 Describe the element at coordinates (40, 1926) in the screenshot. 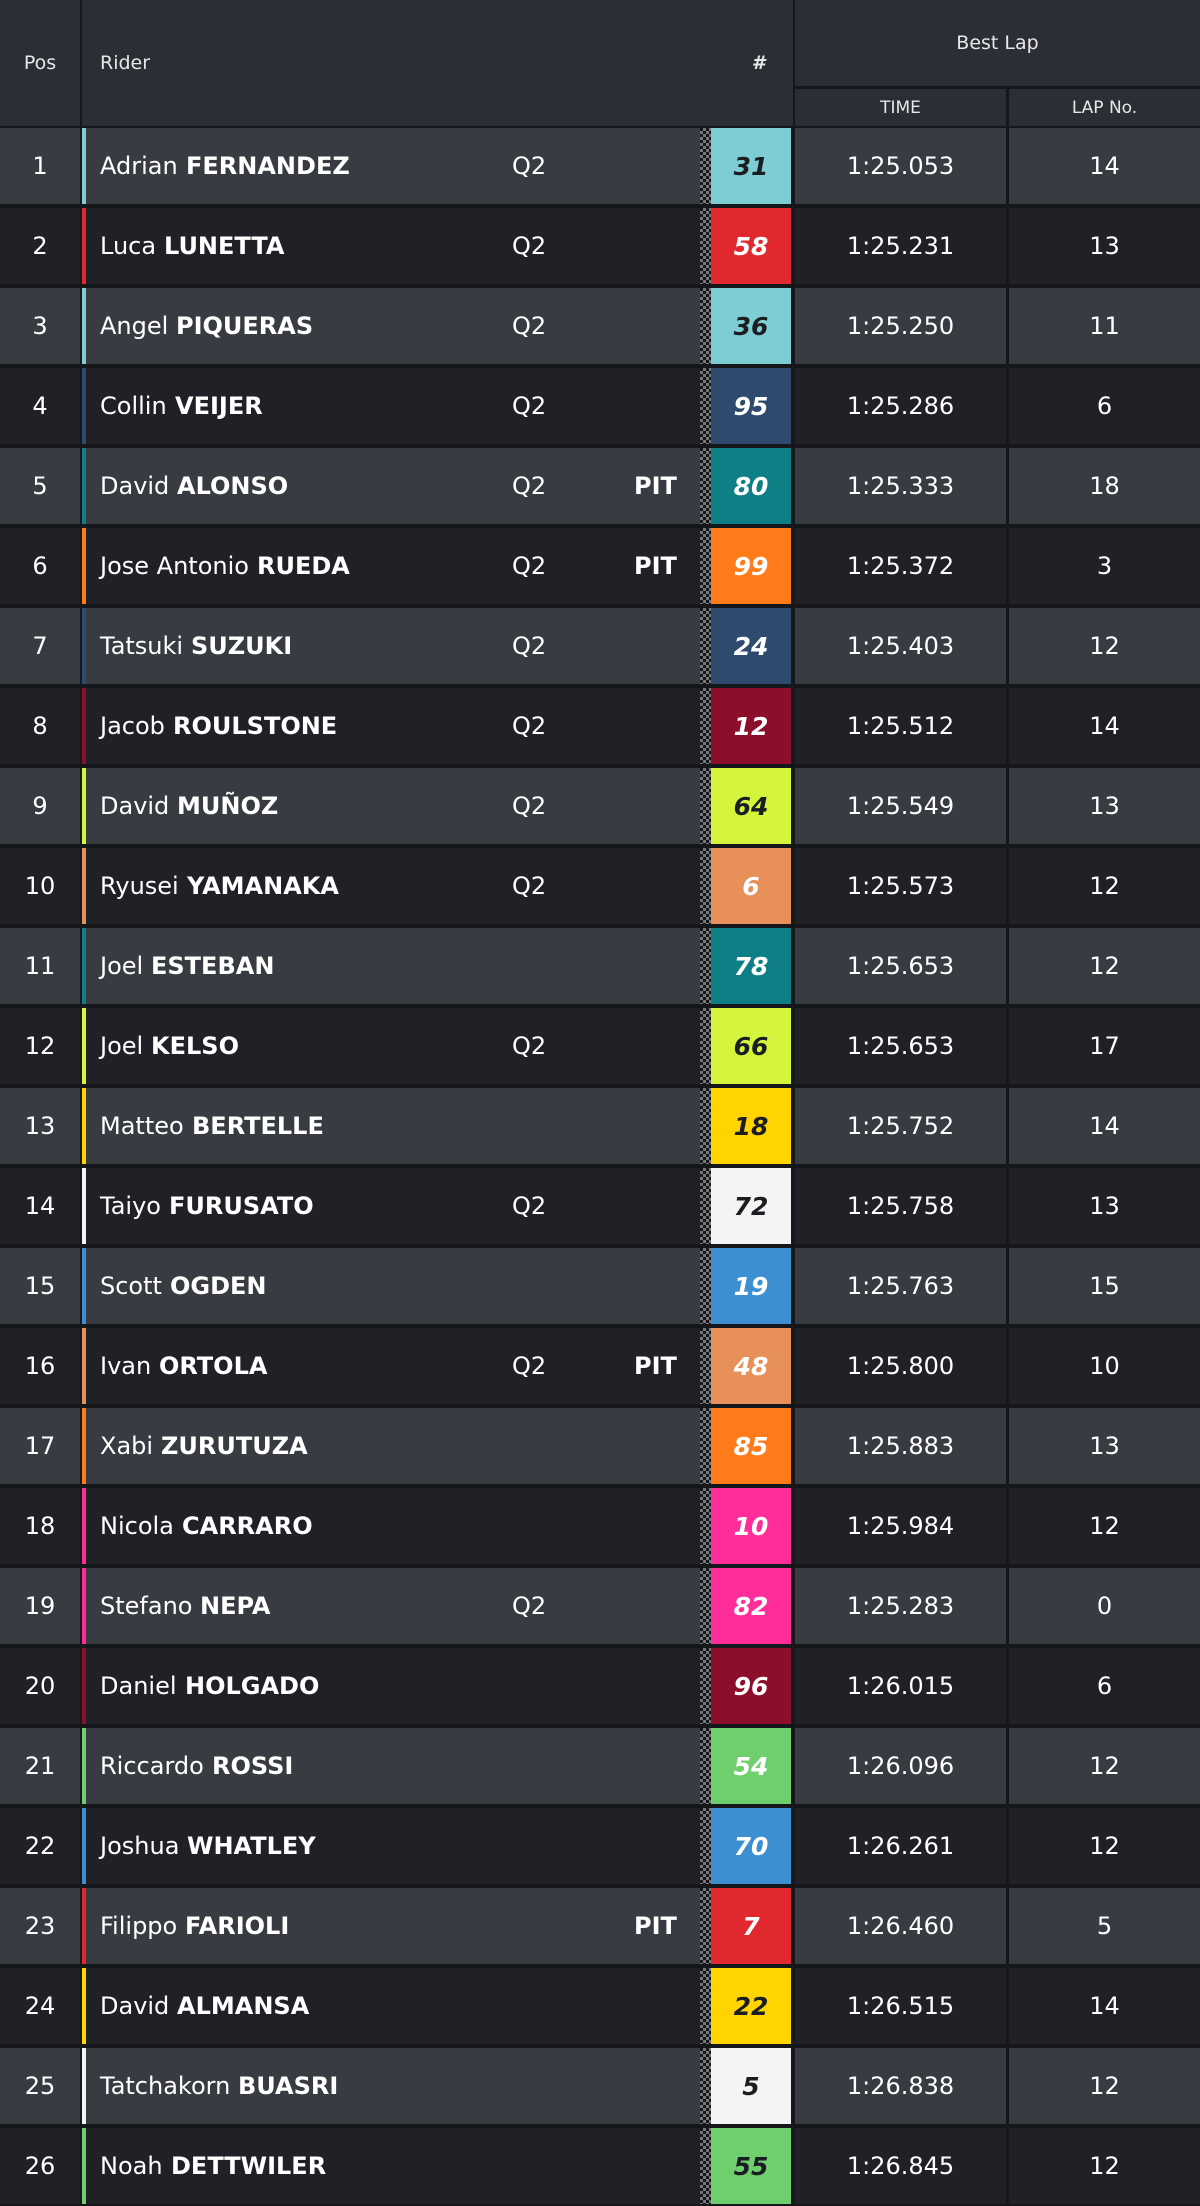

I see `position: 23` at that location.